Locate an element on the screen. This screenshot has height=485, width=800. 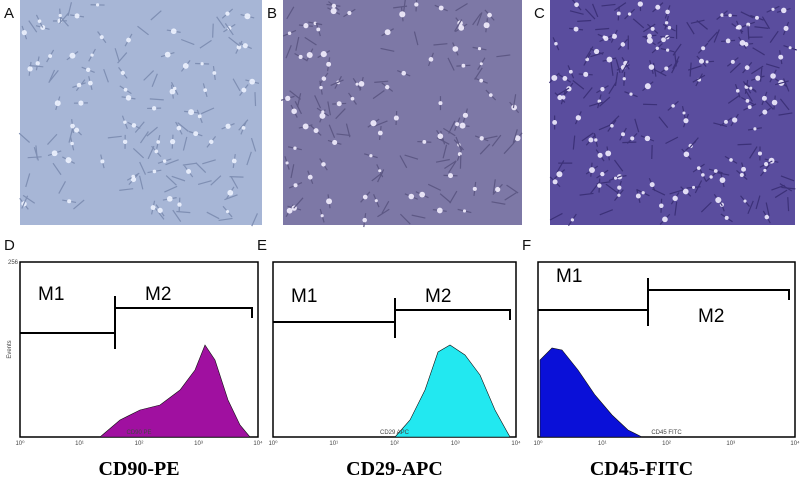
x-tick-label: 10² is located at coordinates (139, 444).